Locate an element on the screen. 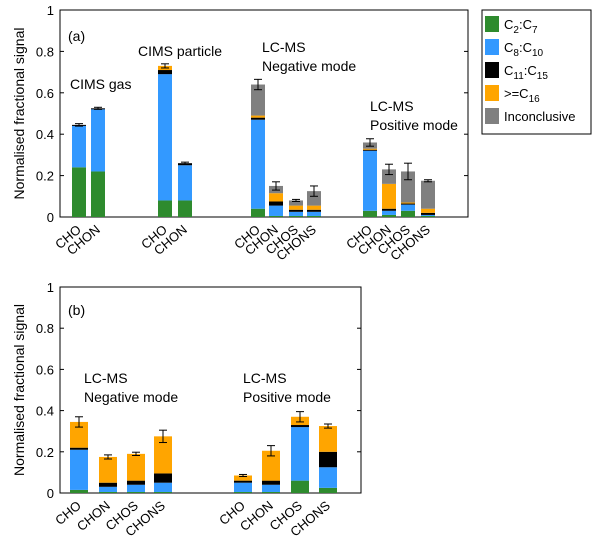 This screenshot has width=595, height=558. group-label-line: Negative mode is located at coordinates (131, 397).